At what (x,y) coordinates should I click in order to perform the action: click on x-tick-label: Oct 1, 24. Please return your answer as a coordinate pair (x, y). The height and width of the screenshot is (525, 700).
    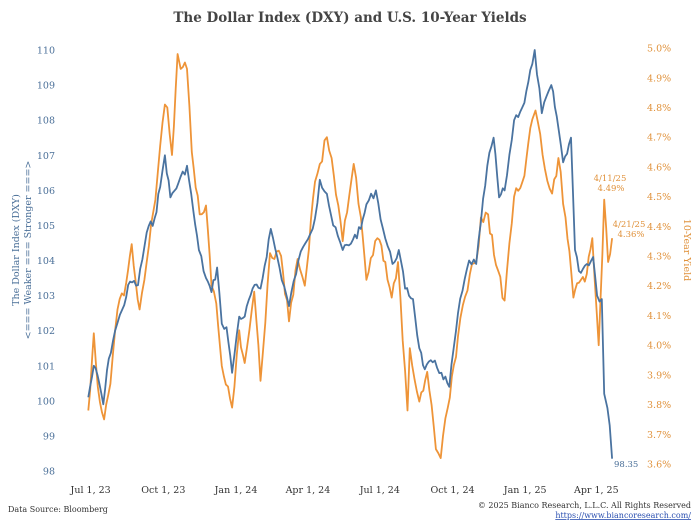
    Looking at the image, I should click on (452, 490).